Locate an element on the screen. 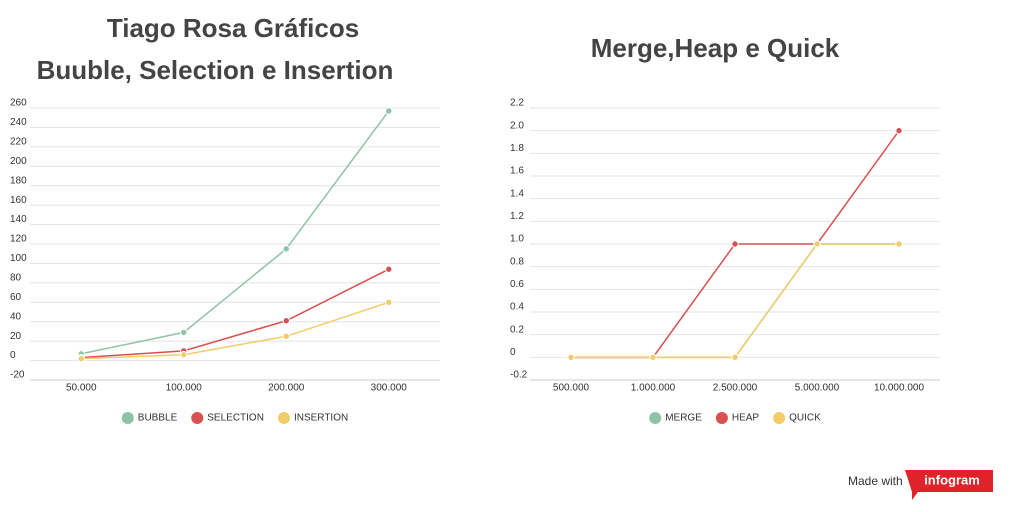  y-tick-label: -20 is located at coordinates (17, 375).